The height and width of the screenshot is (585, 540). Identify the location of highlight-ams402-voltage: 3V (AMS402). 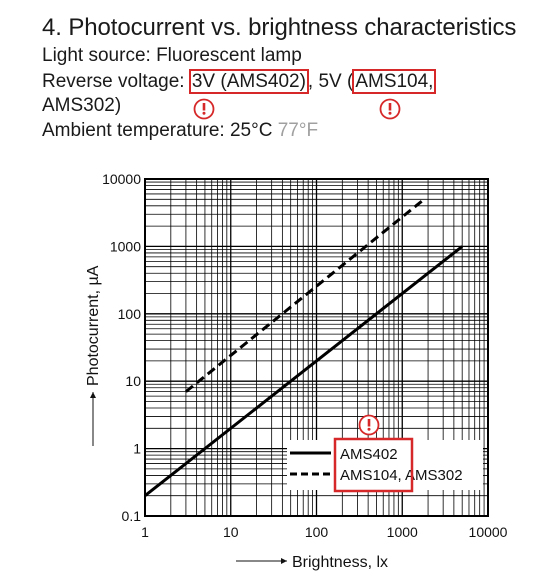
(248, 81).